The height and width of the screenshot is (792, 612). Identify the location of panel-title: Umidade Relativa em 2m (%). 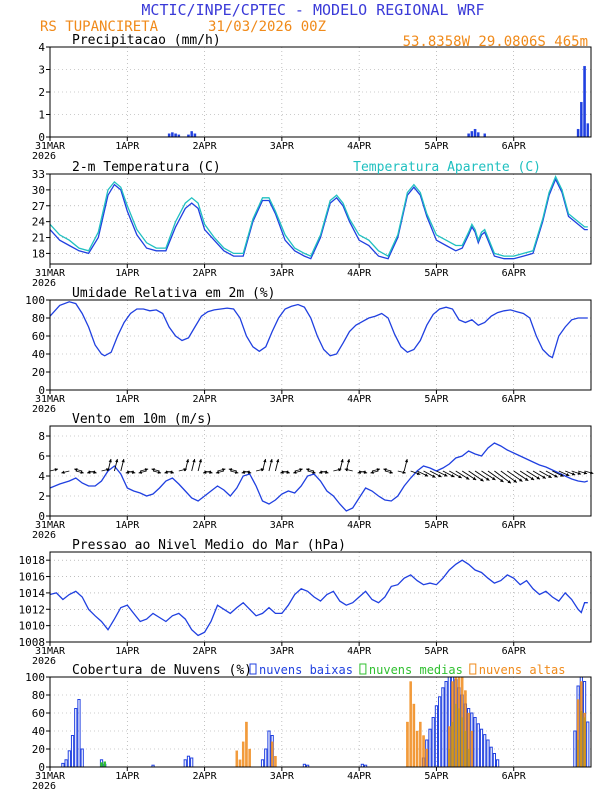
(174, 293).